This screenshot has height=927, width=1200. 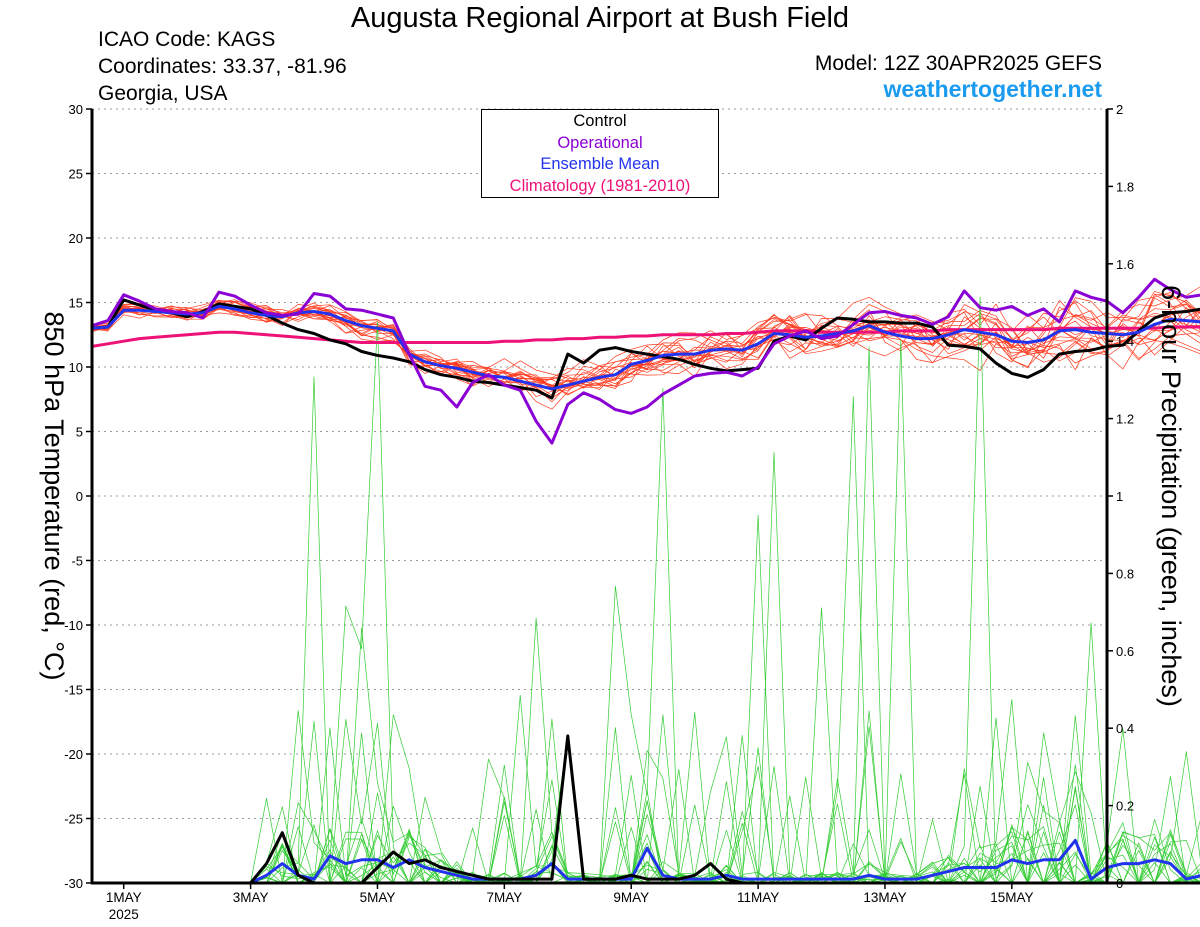 What do you see at coordinates (1125, 419) in the screenshot?
I see `y-right-tick-label: 1.2` at bounding box center [1125, 419].